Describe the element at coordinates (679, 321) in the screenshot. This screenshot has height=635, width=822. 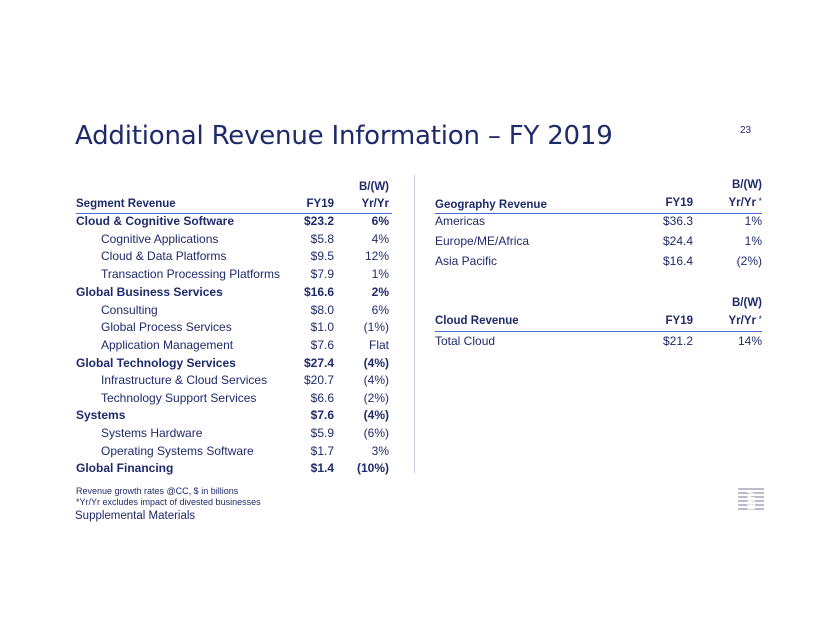
I see `cloud-fy-header: FY19` at that location.